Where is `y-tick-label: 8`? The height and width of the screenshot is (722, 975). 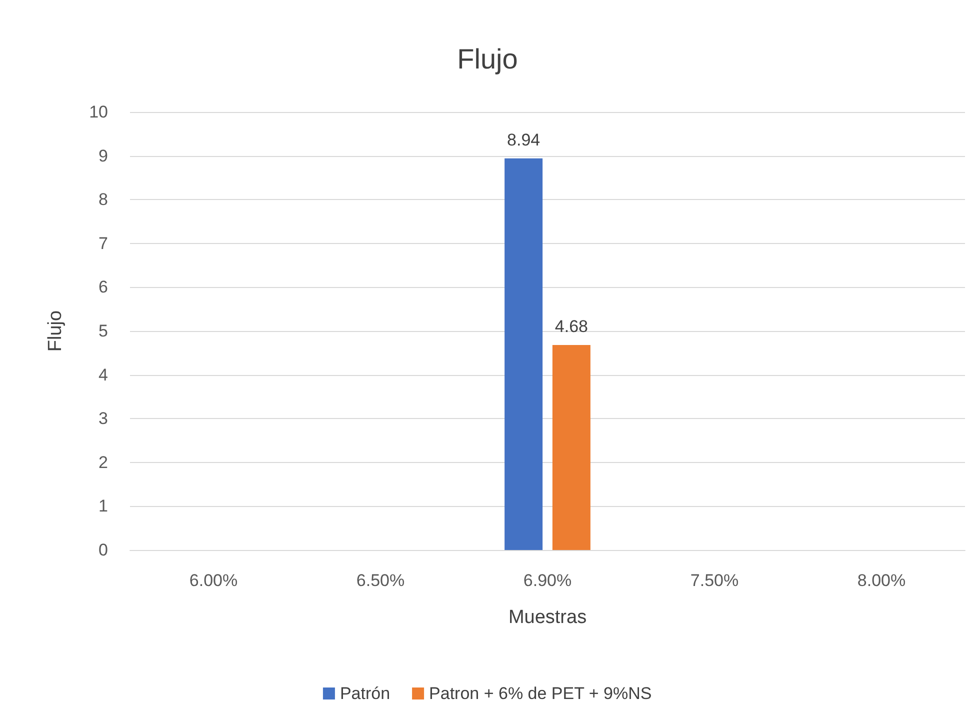 y-tick-label: 8 is located at coordinates (103, 200).